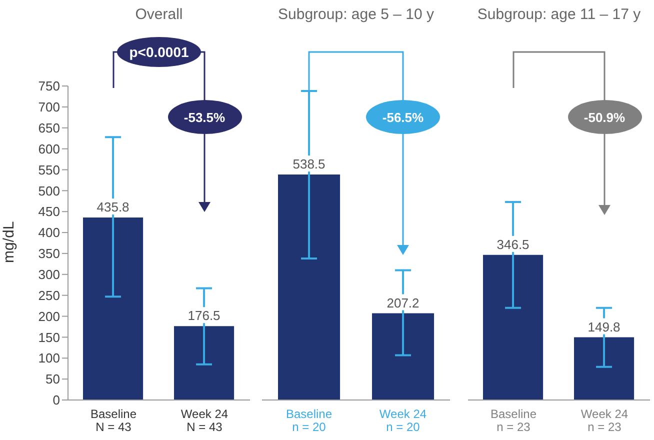  I want to click on y-tick-label: 150, so click(49, 337).